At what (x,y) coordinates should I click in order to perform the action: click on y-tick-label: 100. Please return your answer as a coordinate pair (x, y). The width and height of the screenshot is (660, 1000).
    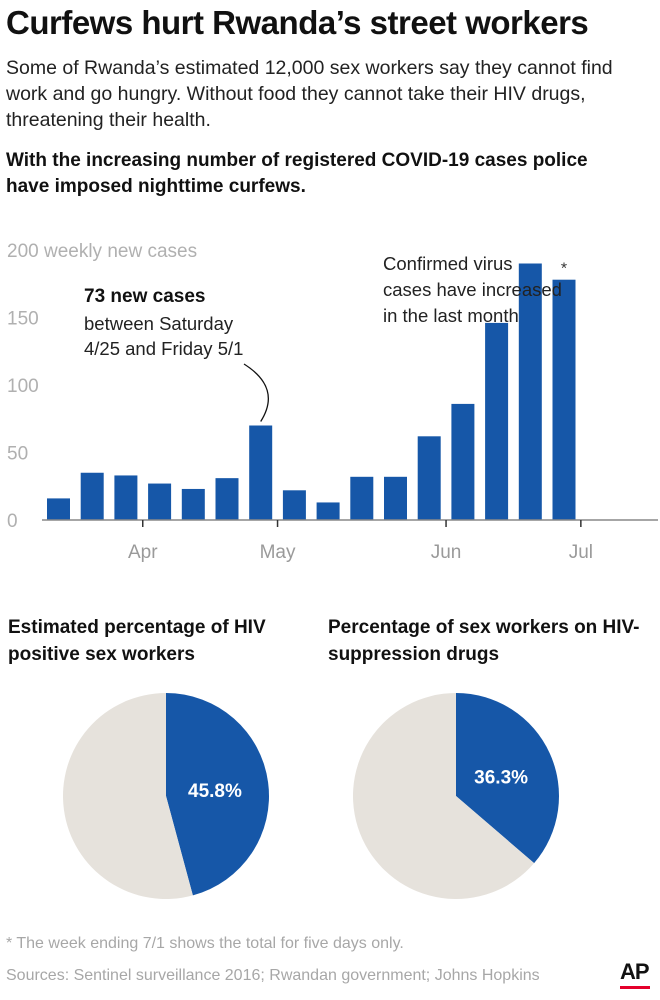
    Looking at the image, I should click on (23, 386).